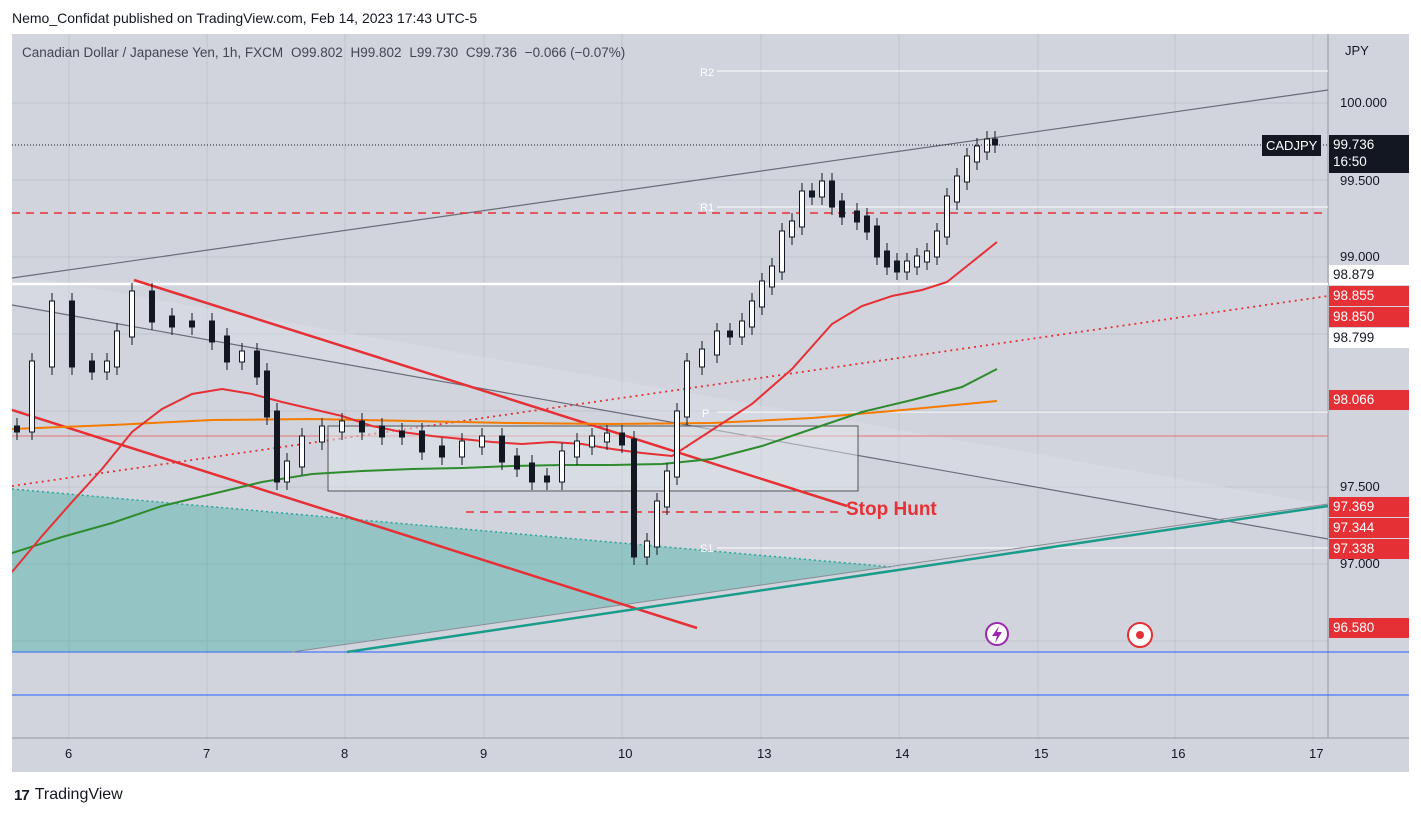  I want to click on tradingview-logo: 17 TradingView, so click(68, 795).